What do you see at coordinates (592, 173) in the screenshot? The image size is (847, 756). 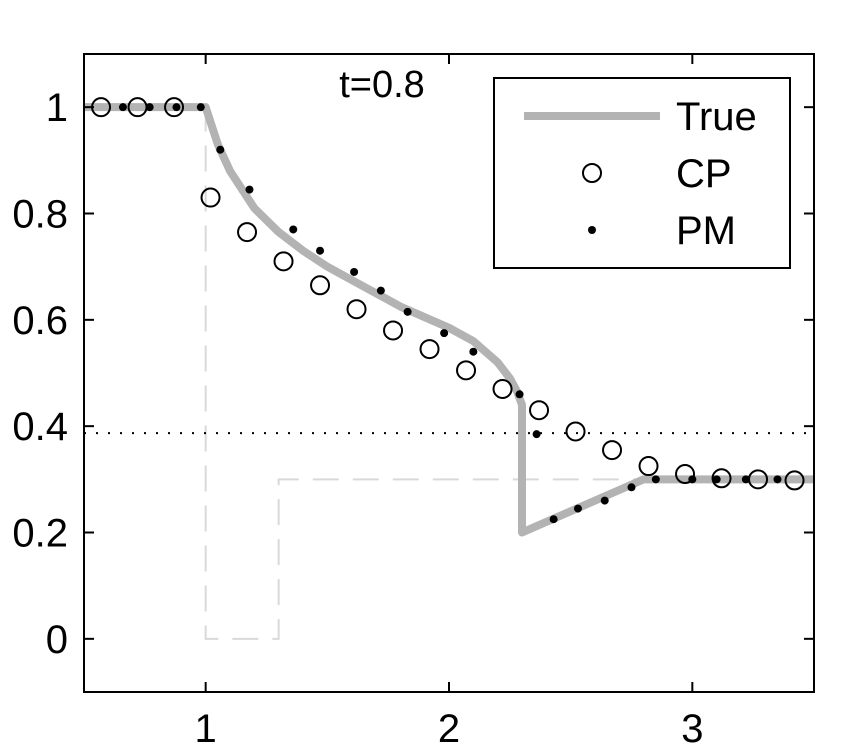 I see `legend-swatch-cp` at bounding box center [592, 173].